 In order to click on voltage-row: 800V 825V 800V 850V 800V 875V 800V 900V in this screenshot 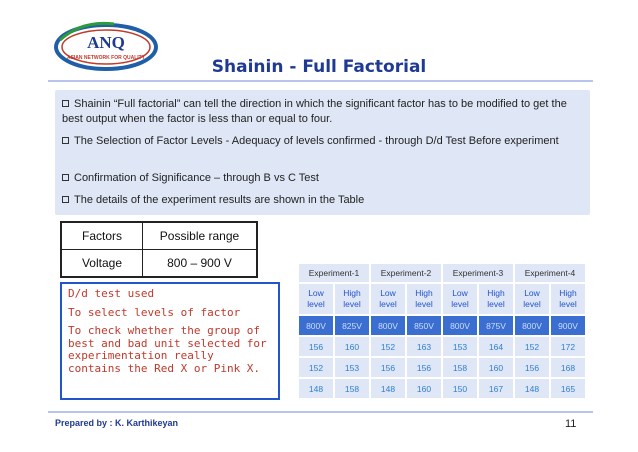, I will do `click(442, 325)`.